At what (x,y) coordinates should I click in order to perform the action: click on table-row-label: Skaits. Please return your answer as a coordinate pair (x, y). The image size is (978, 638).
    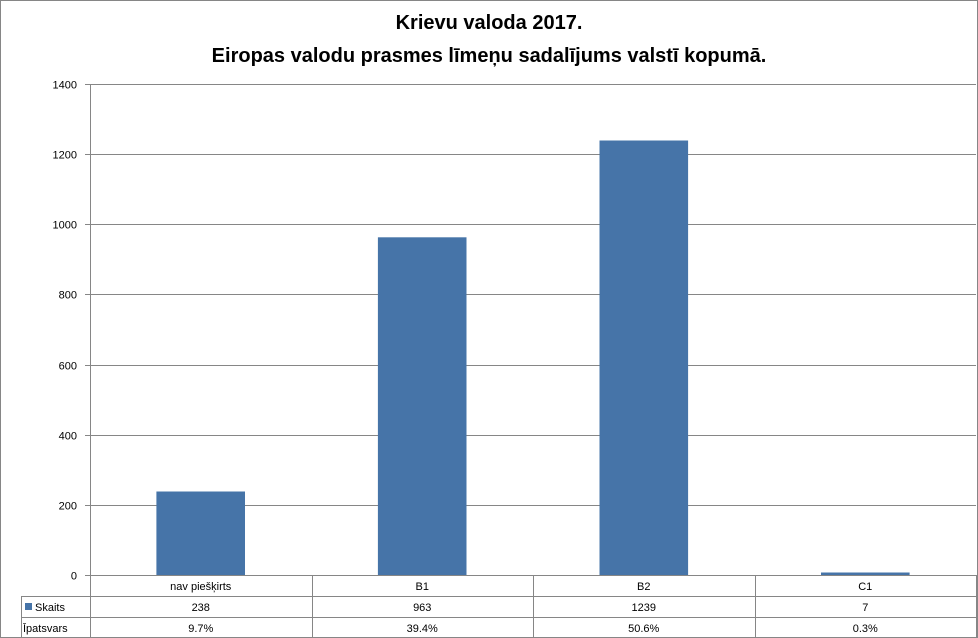
    Looking at the image, I should click on (50, 608).